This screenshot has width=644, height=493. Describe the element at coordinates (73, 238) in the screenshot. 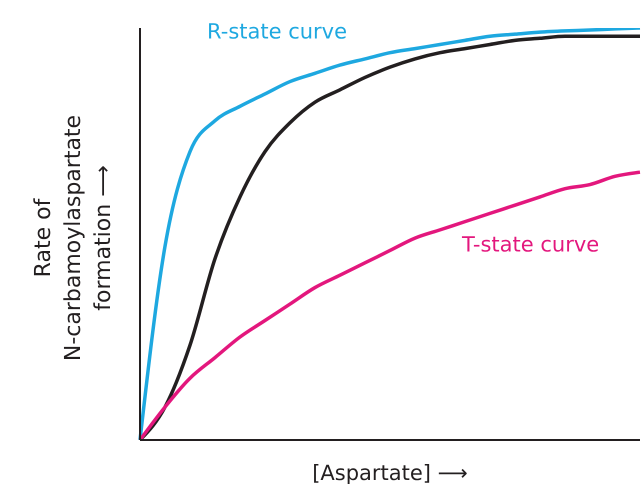

I see `y-axis-title: Rate of N-carbamoylaspartate formation ⟶` at that location.